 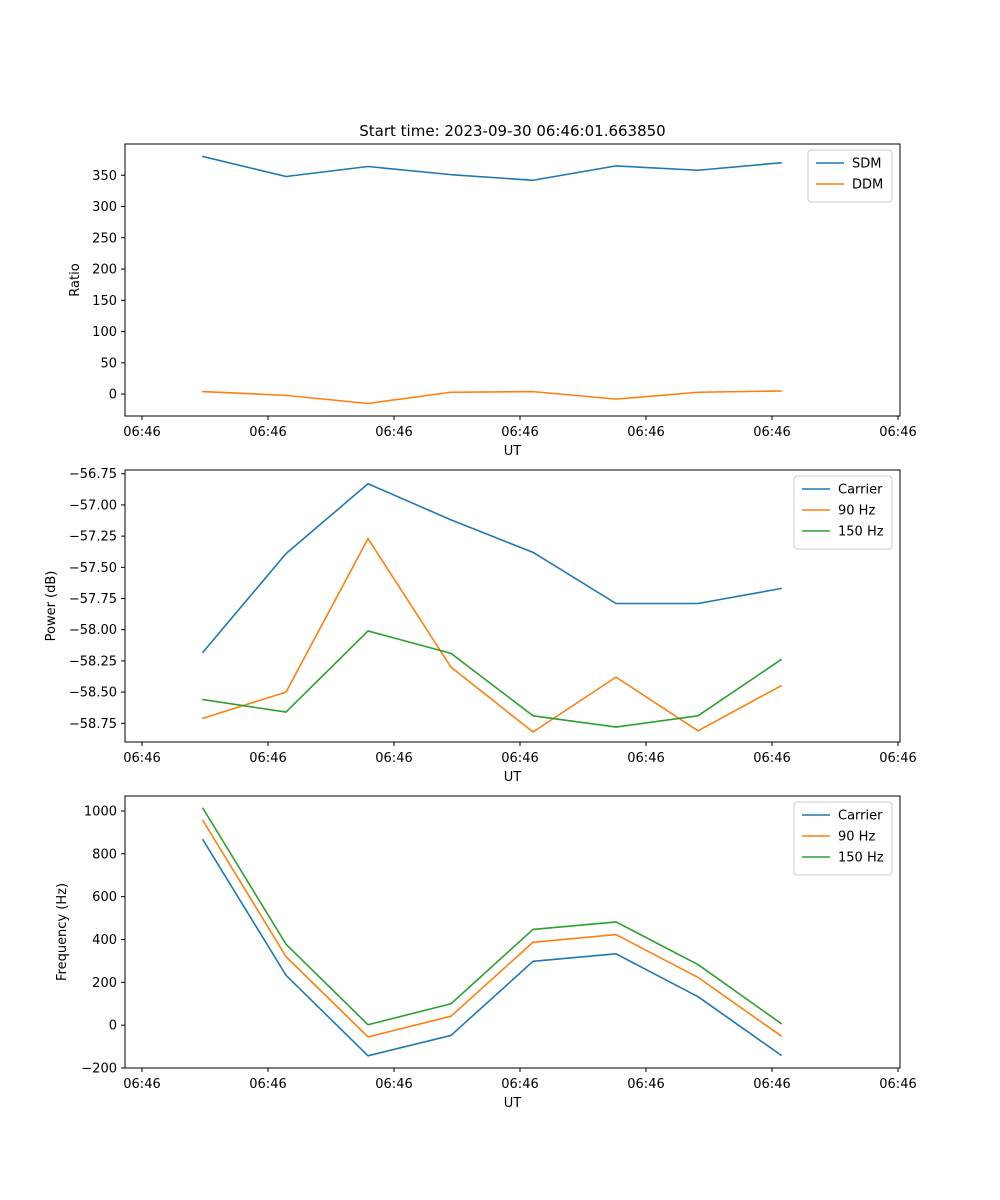 What do you see at coordinates (93, 724) in the screenshot?
I see `y-tick-label: −58.75` at bounding box center [93, 724].